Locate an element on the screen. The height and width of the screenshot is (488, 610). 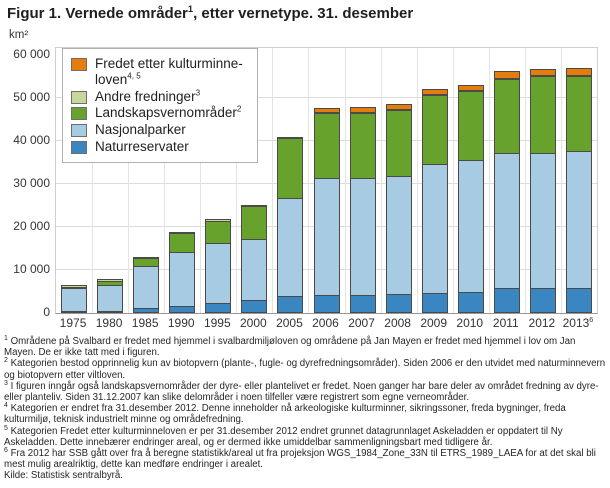
legend-swatch-nasjonalparker is located at coordinates (79, 131).